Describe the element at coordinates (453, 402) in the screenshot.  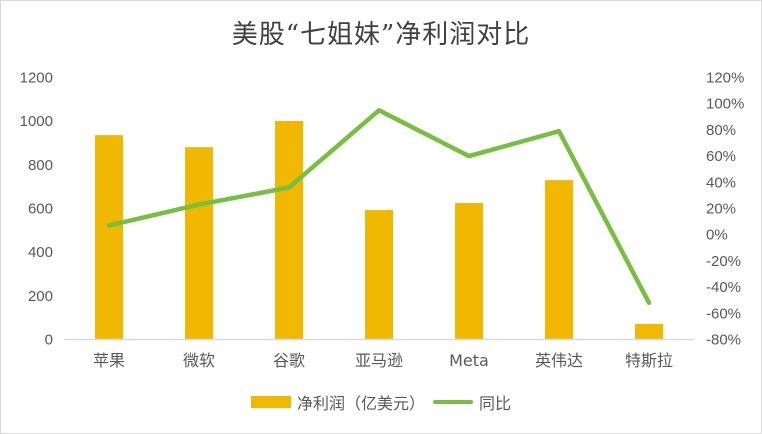
I see `line-swatch-icon` at that location.